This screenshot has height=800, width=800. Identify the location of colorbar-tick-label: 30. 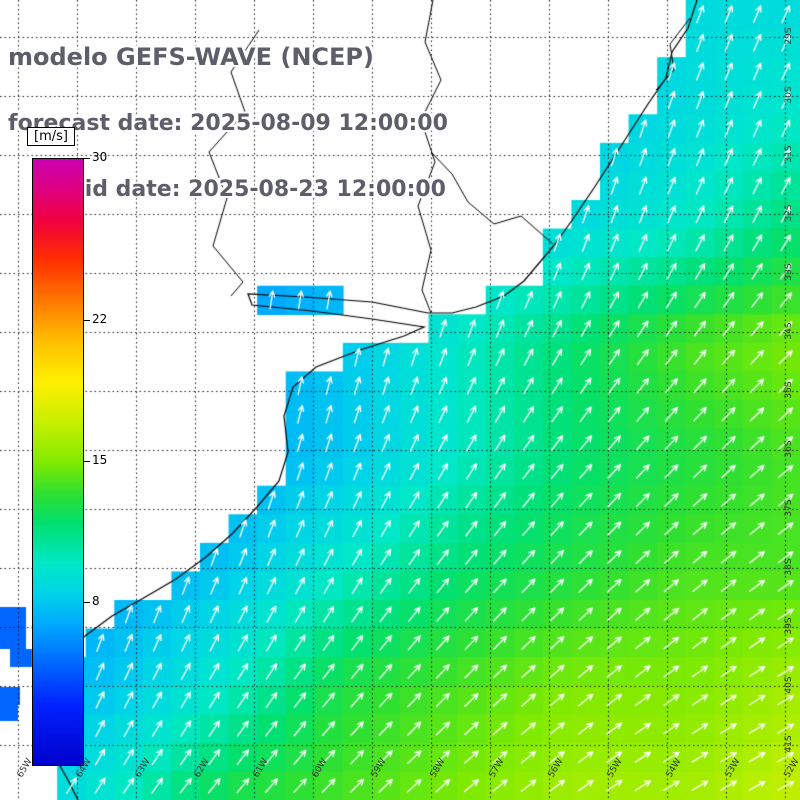
(100, 157).